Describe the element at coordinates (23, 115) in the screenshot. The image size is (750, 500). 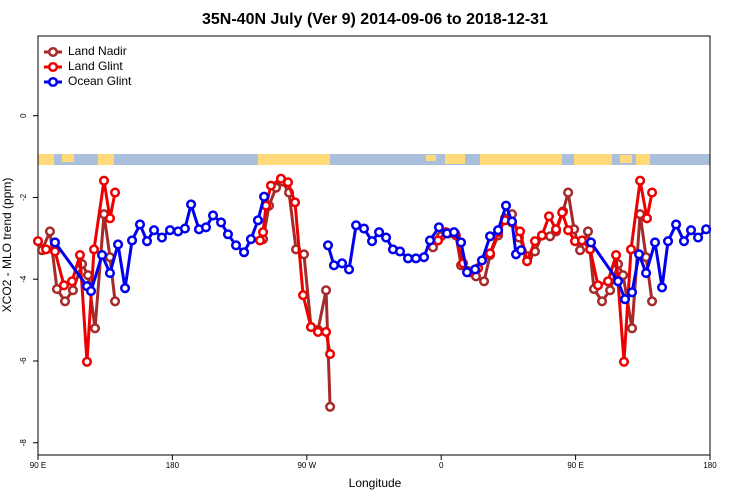
I see `y-tick-label: 0` at that location.